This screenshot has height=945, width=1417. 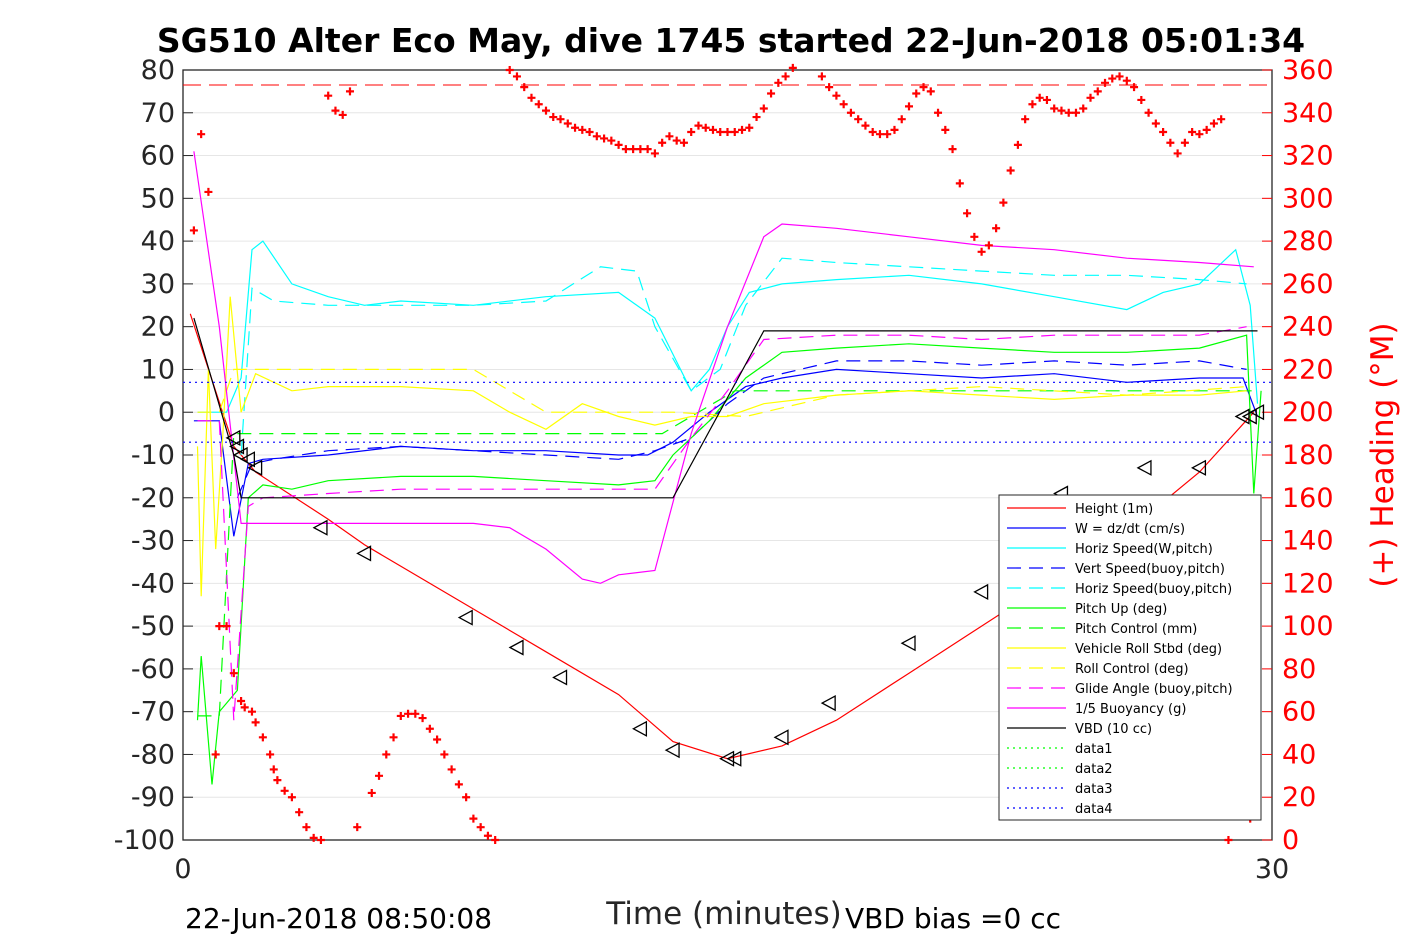 I want to click on right-axis-label: (+) Heading (°M), so click(x=1383, y=454).